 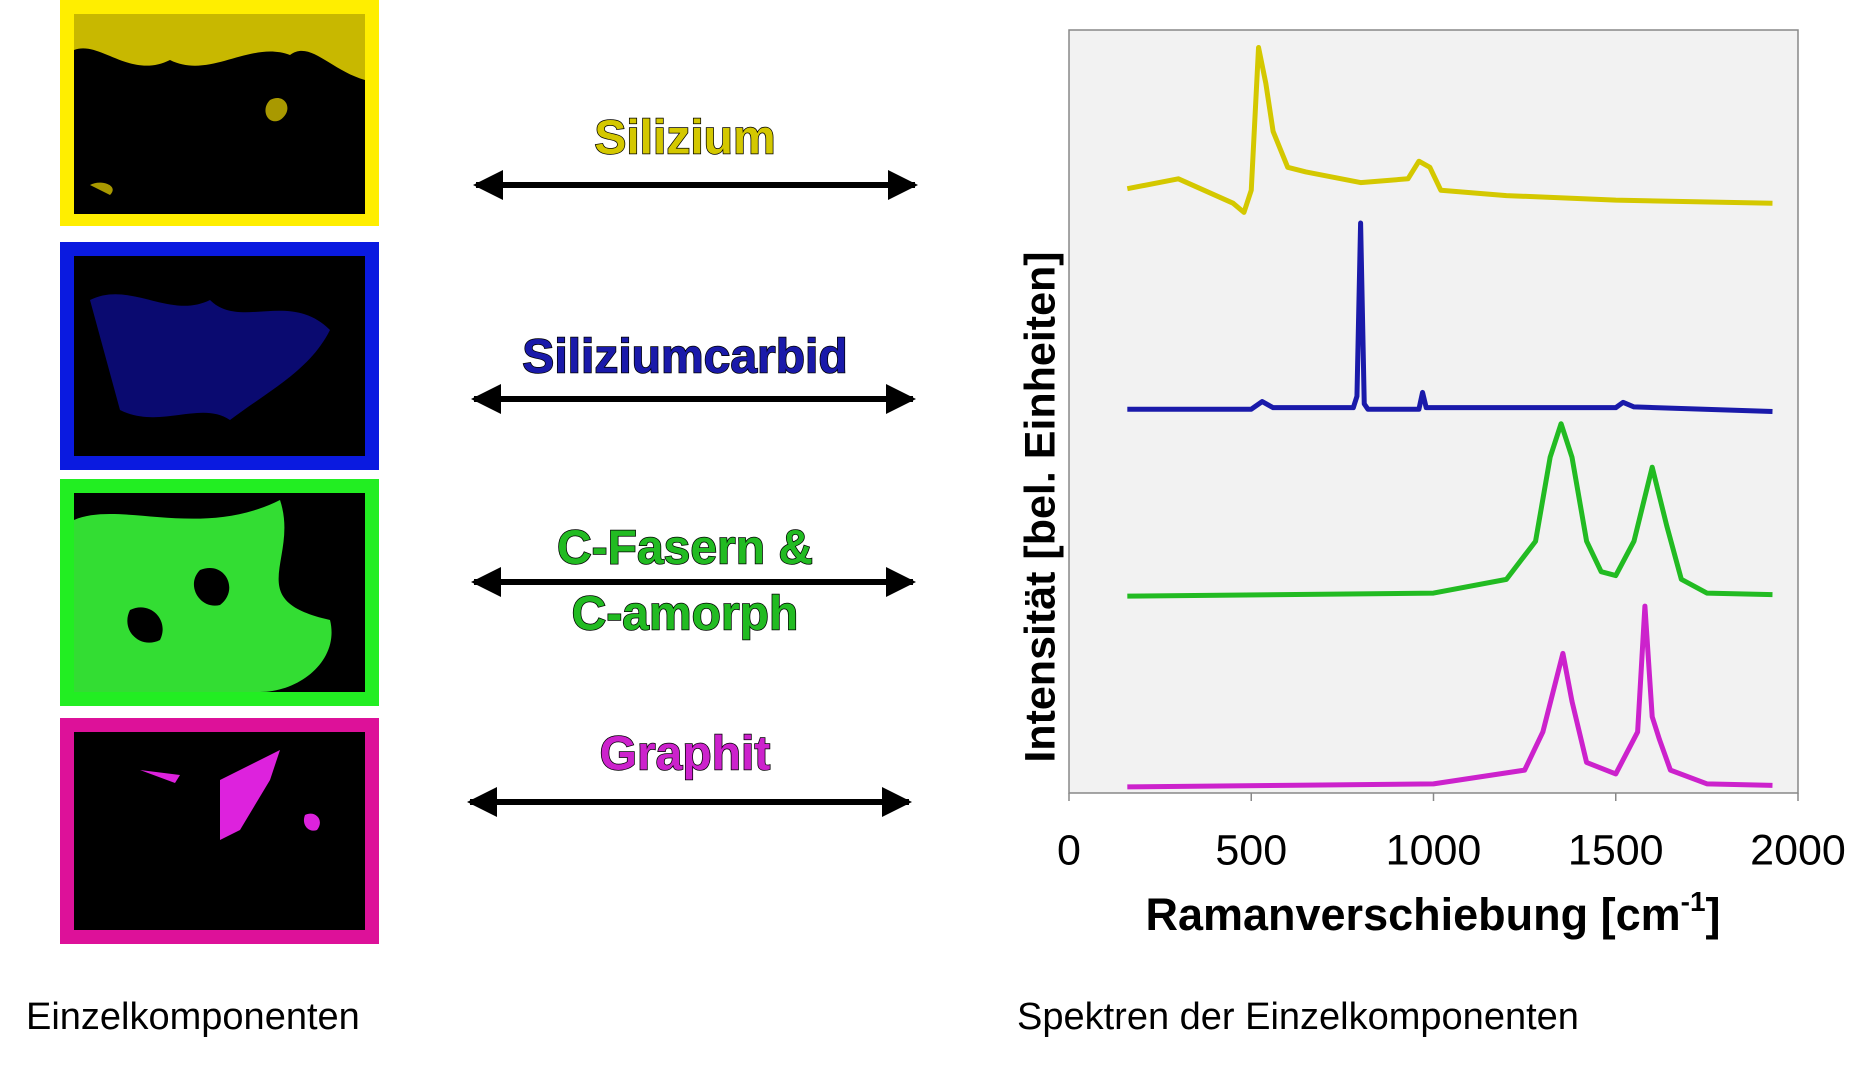 What do you see at coordinates (684, 138) in the screenshot?
I see `component-label: Silizium` at bounding box center [684, 138].